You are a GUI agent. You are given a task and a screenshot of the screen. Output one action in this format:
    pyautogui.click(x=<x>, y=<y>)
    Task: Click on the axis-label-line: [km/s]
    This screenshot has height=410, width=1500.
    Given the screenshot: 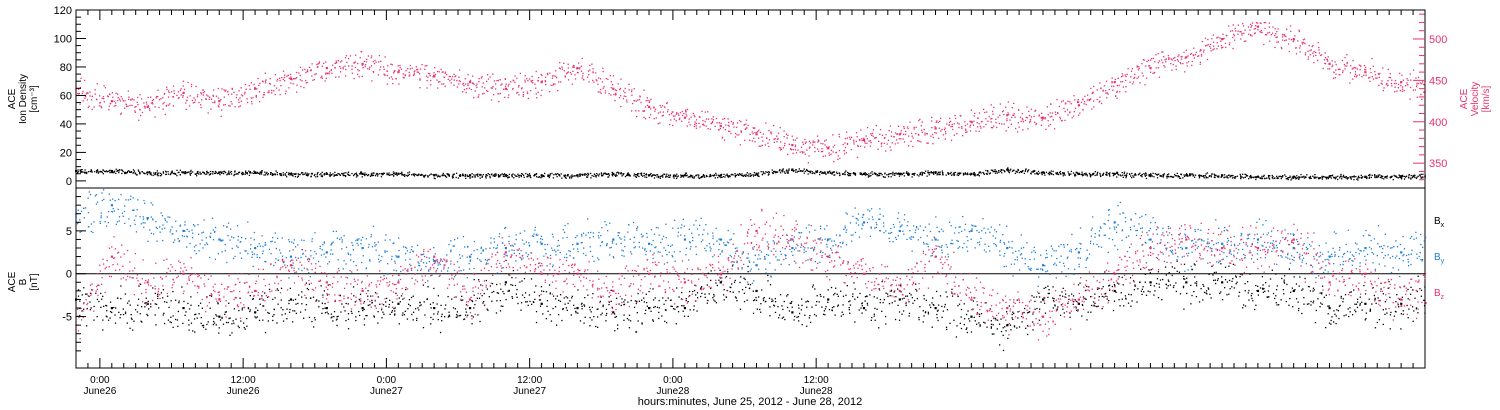 What is the action you would take?
    pyautogui.click(x=1486, y=98)
    